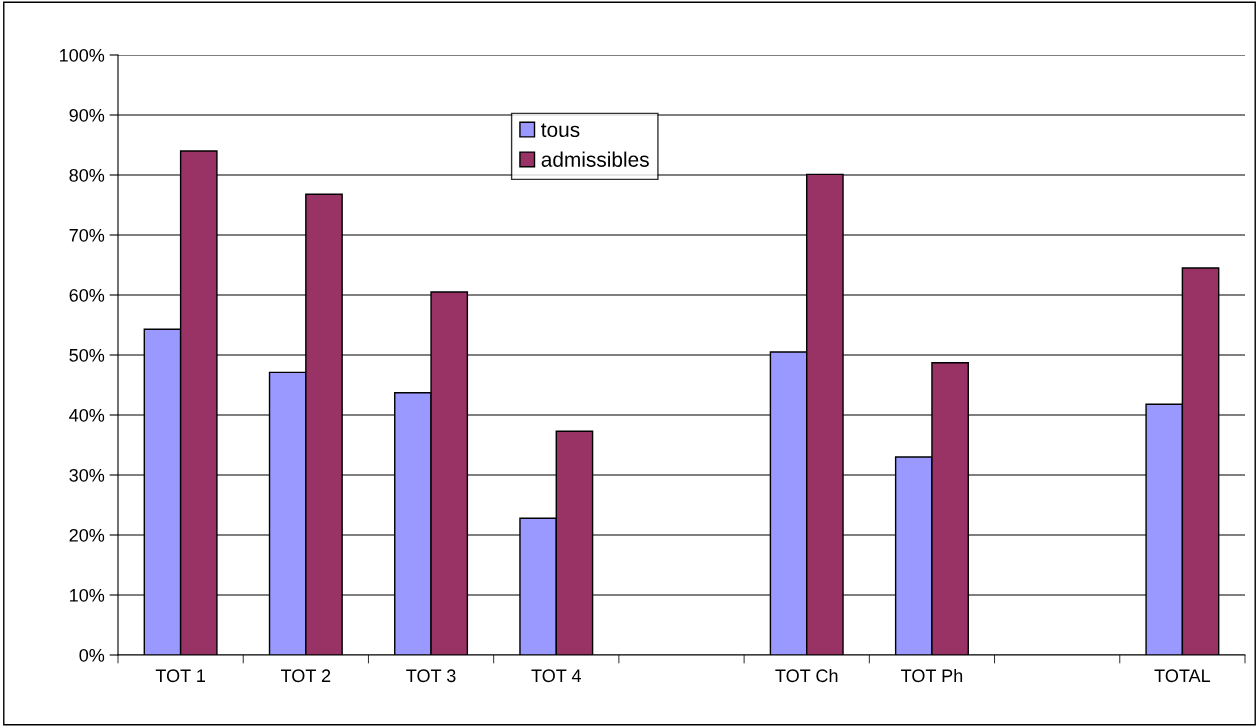 The image size is (1259, 727). I want to click on x-tick-label: TOT Ch, so click(806, 675).